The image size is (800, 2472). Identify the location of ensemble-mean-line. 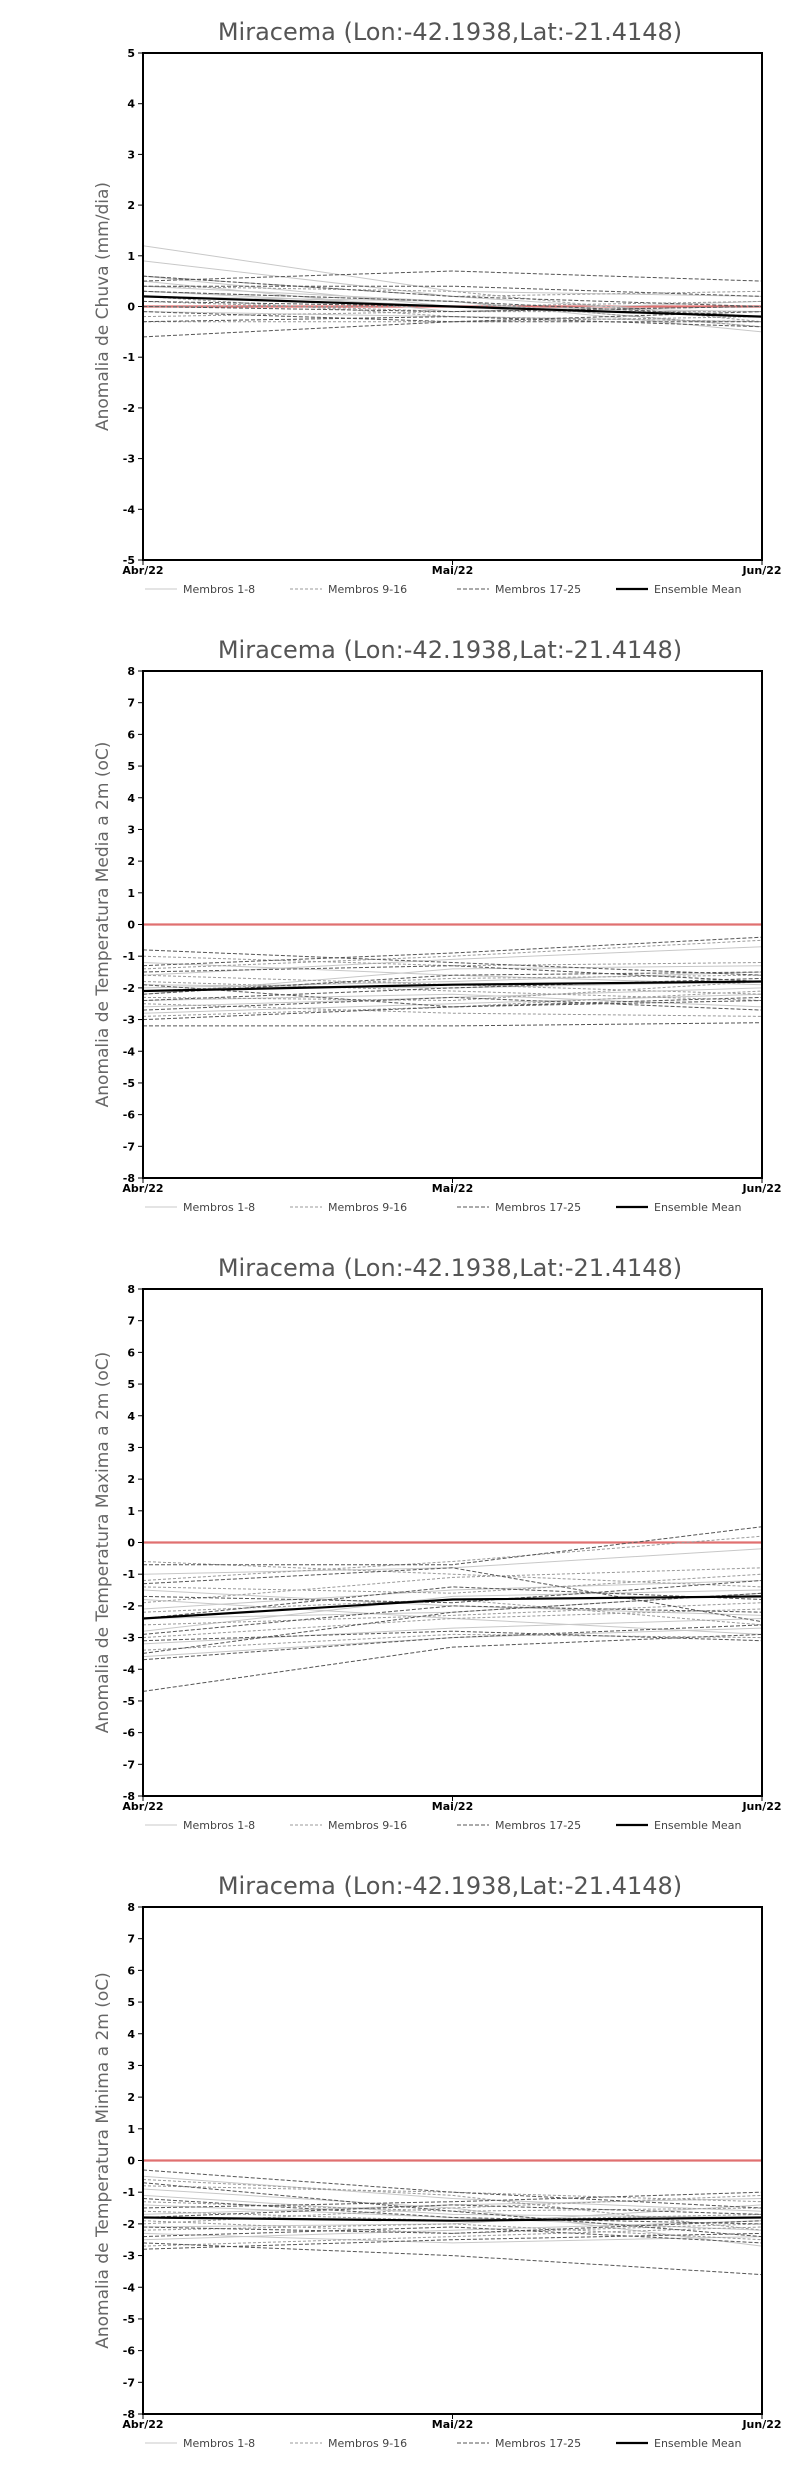
(452, 306).